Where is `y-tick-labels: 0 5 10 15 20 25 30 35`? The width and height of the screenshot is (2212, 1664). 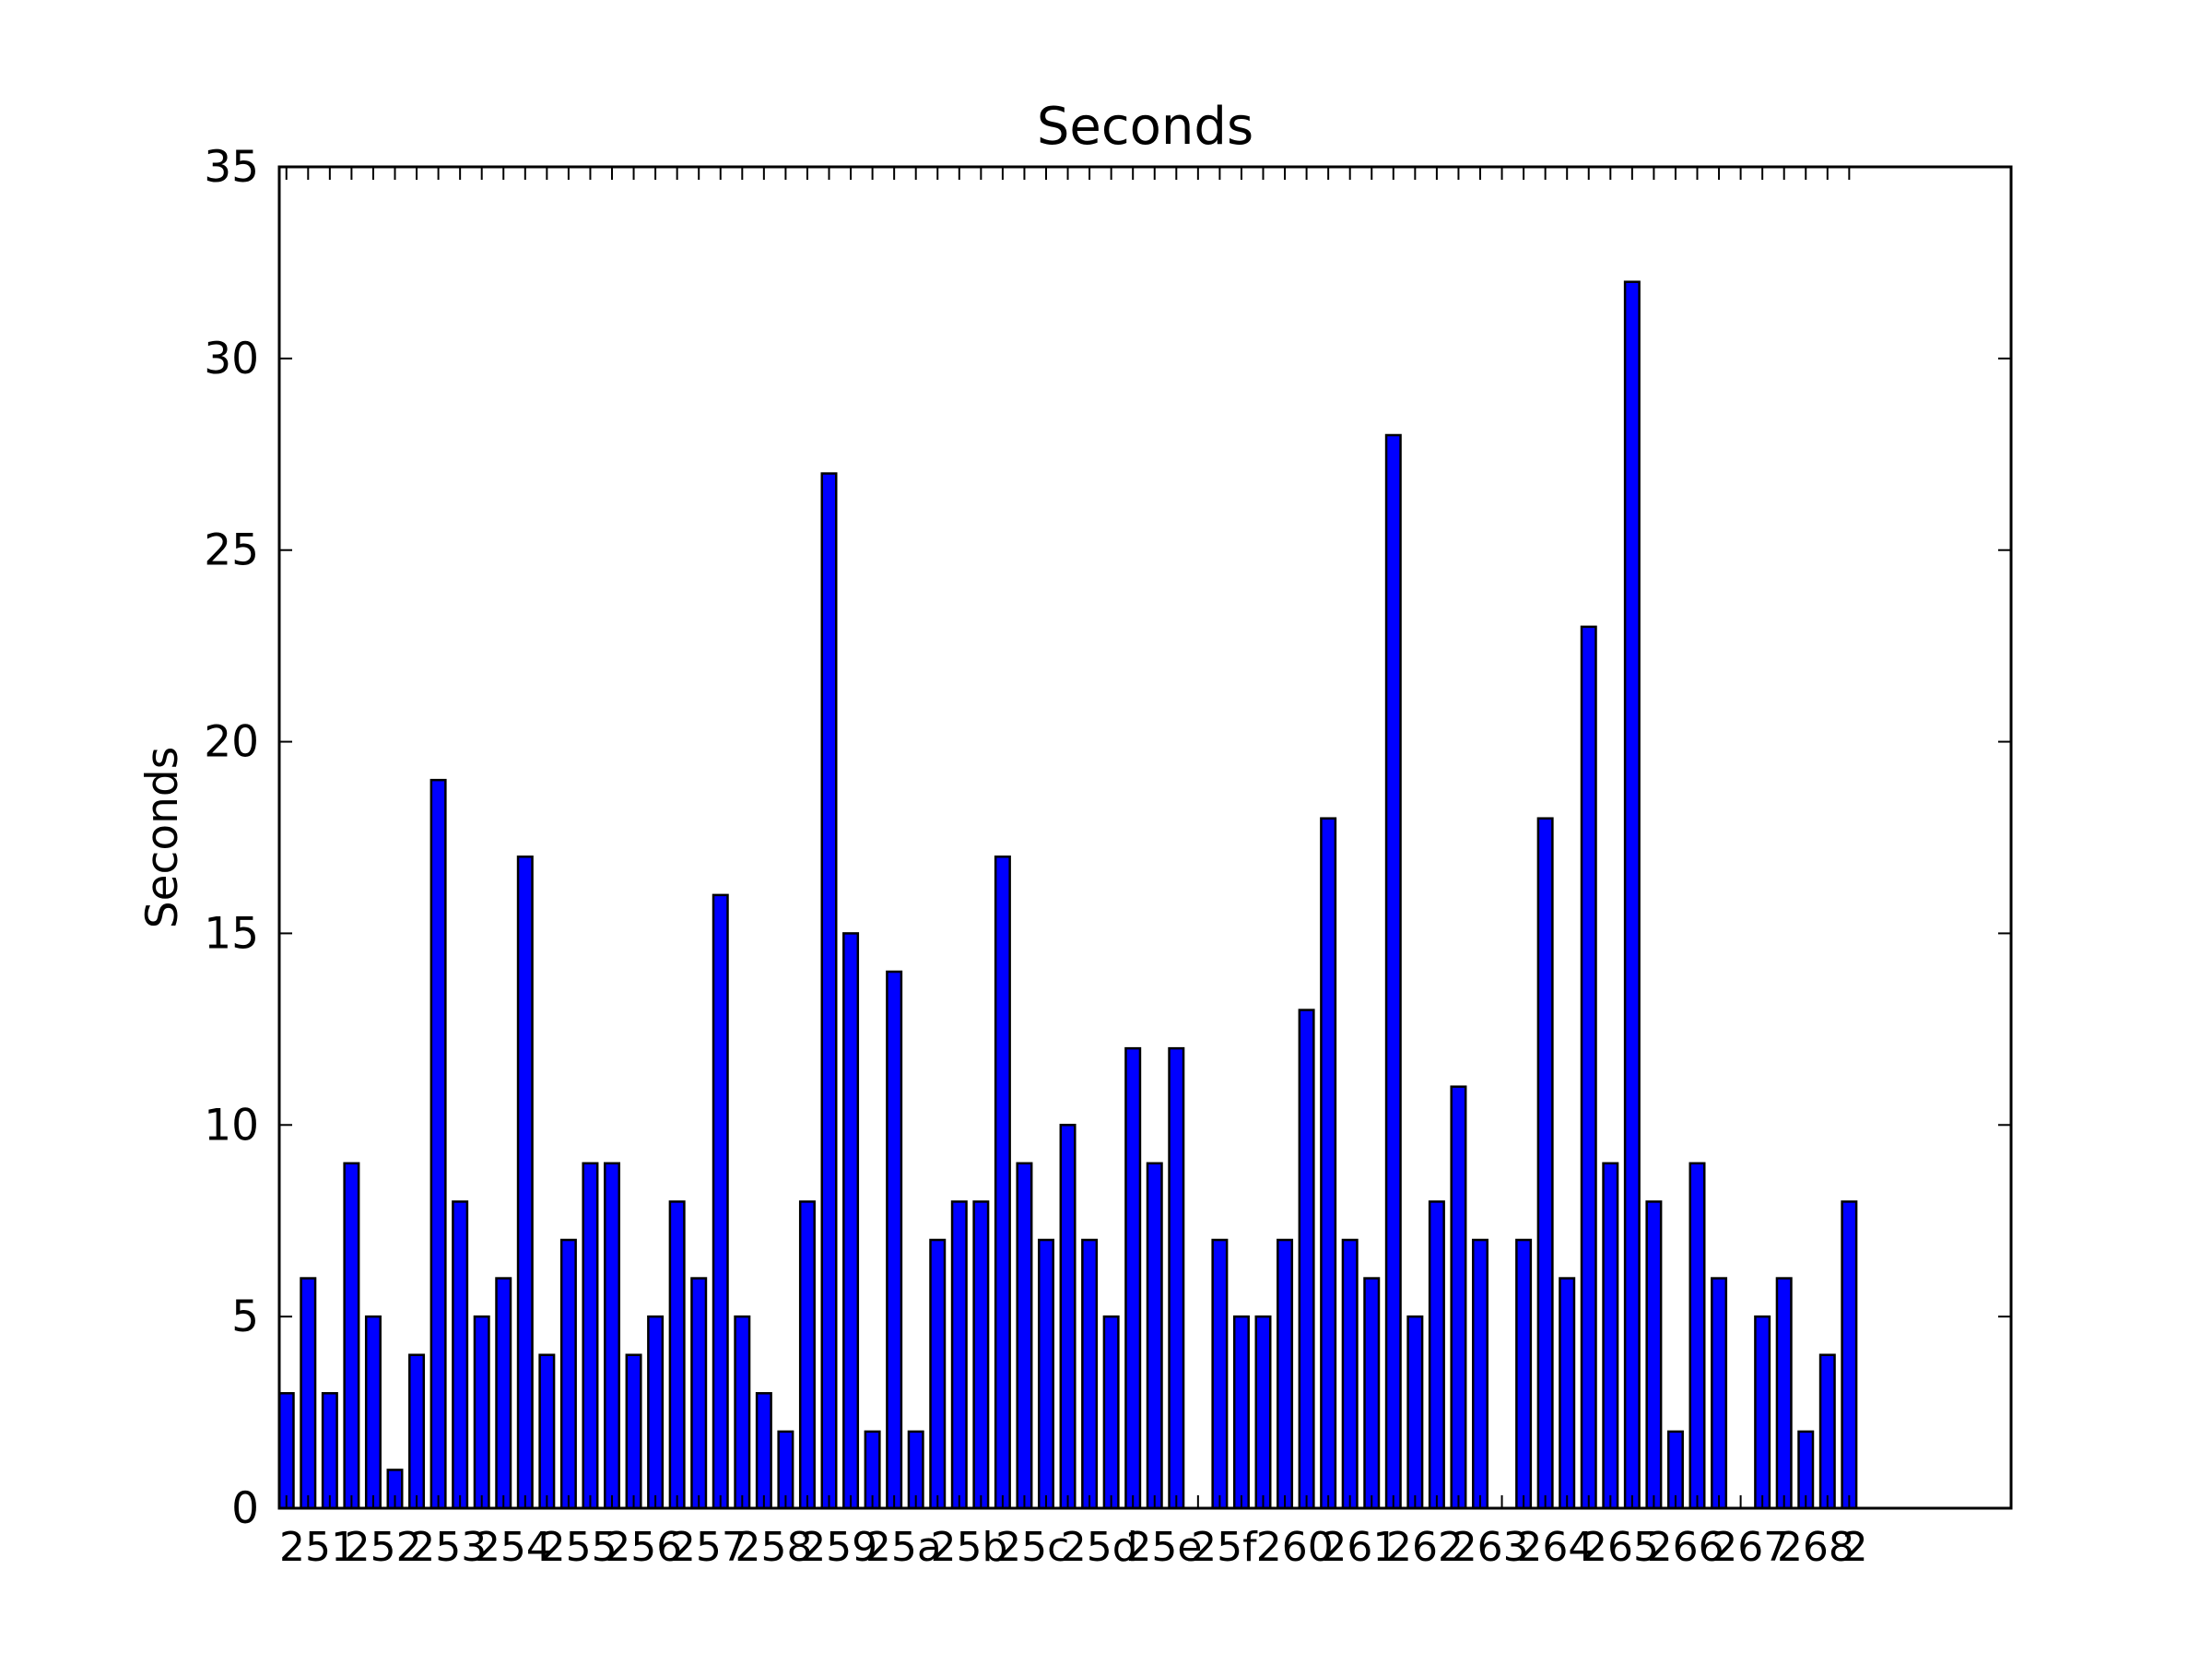 y-tick-labels: 0 5 10 15 20 25 30 35 is located at coordinates (231, 838).